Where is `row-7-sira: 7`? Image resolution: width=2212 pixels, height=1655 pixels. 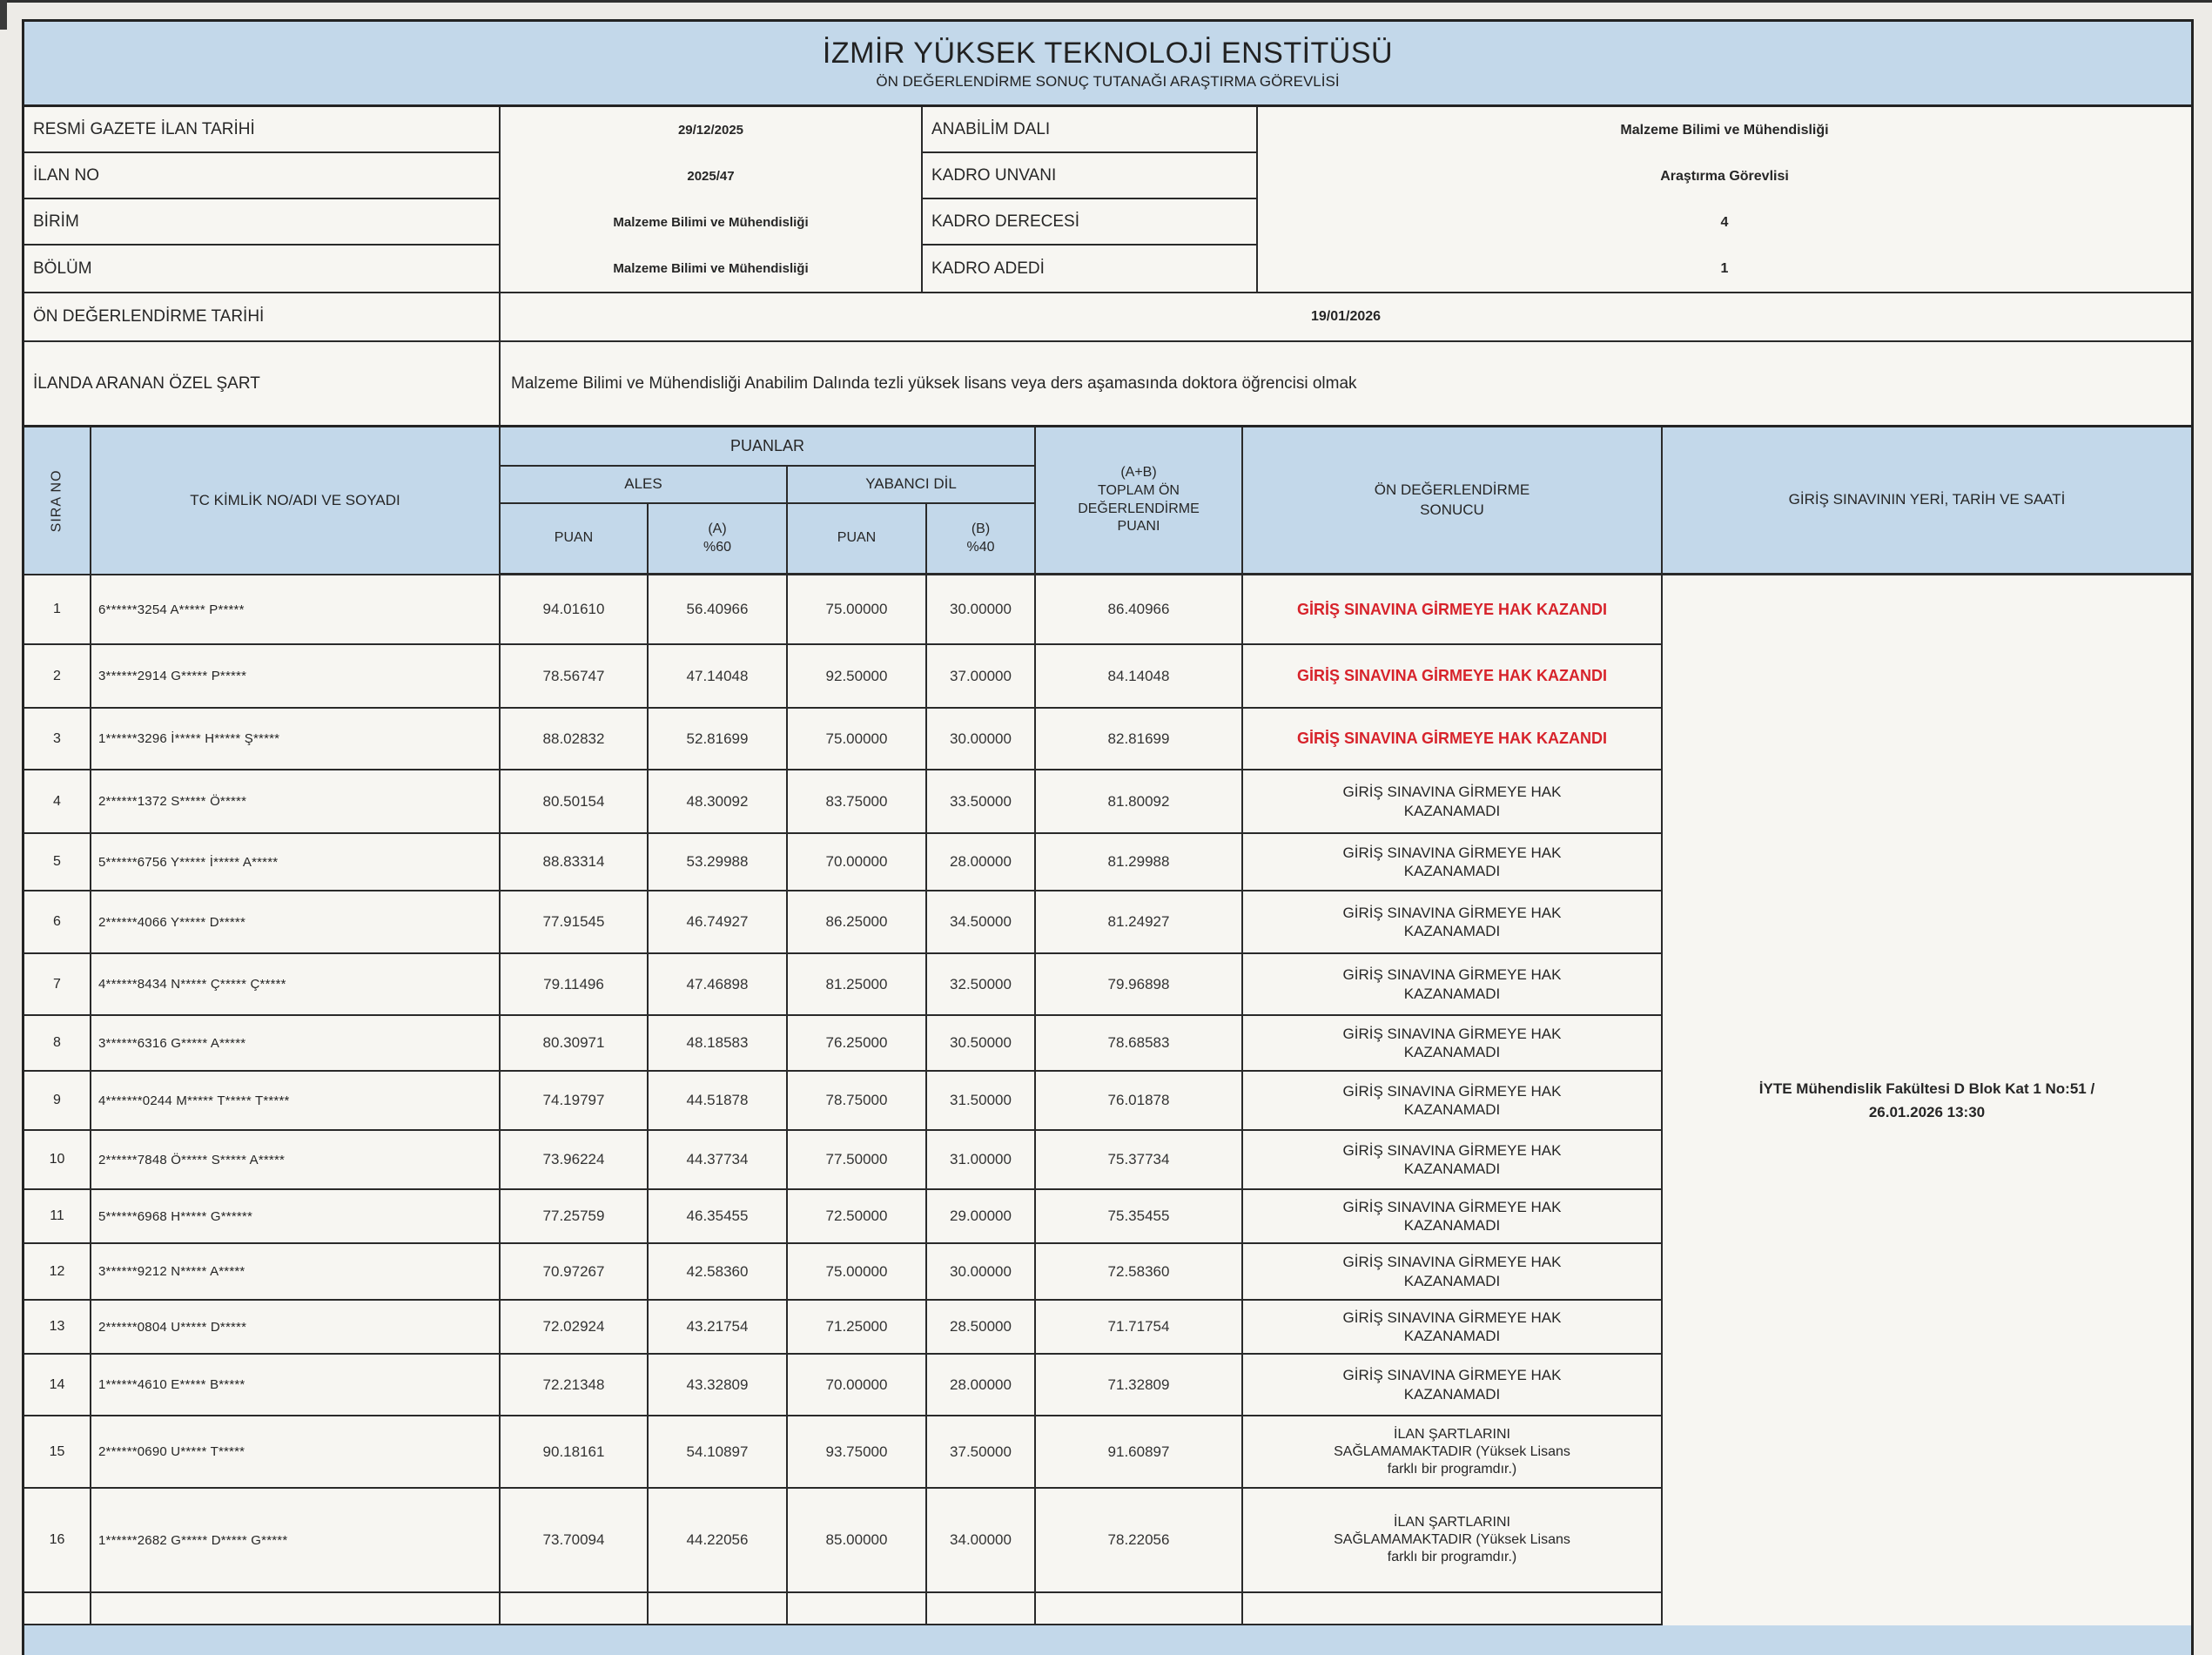 row-7-sira: 7 is located at coordinates (57, 985).